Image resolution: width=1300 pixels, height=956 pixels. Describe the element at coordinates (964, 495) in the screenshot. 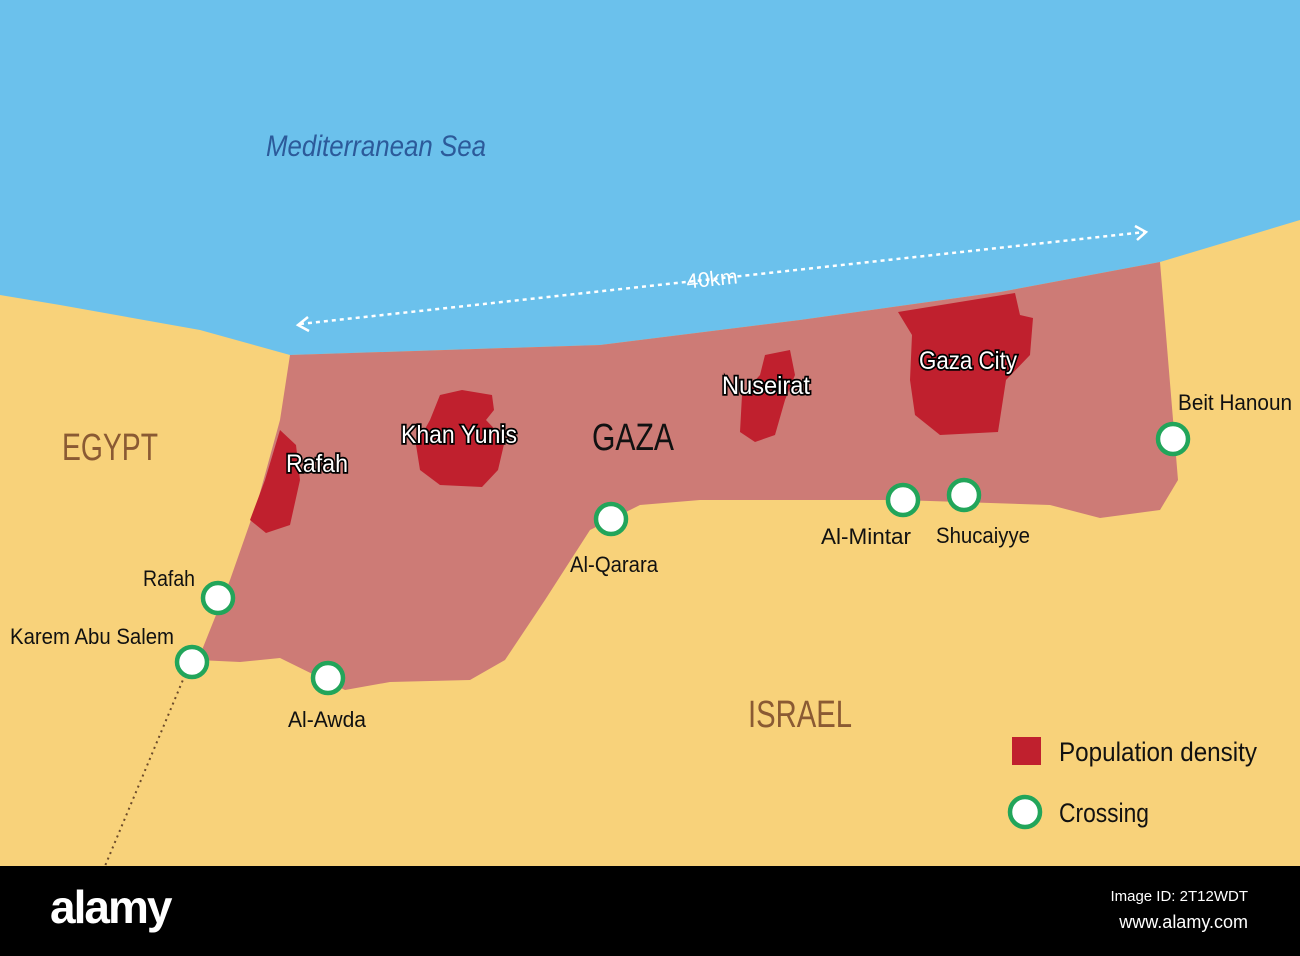

I see `crossing-shucaiyye-marker` at that location.